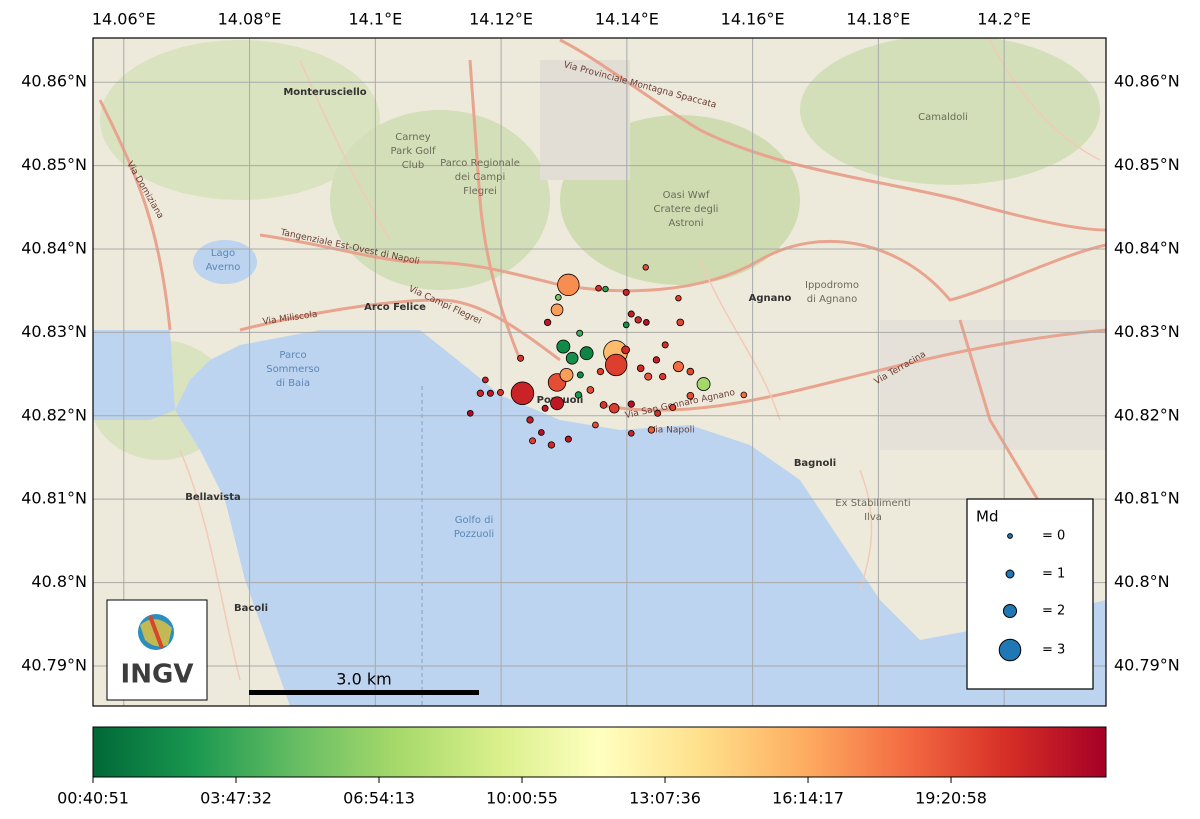  Describe the element at coordinates (250, 19) in the screenshot. I see `x-tick-label: 14.08°E` at that location.